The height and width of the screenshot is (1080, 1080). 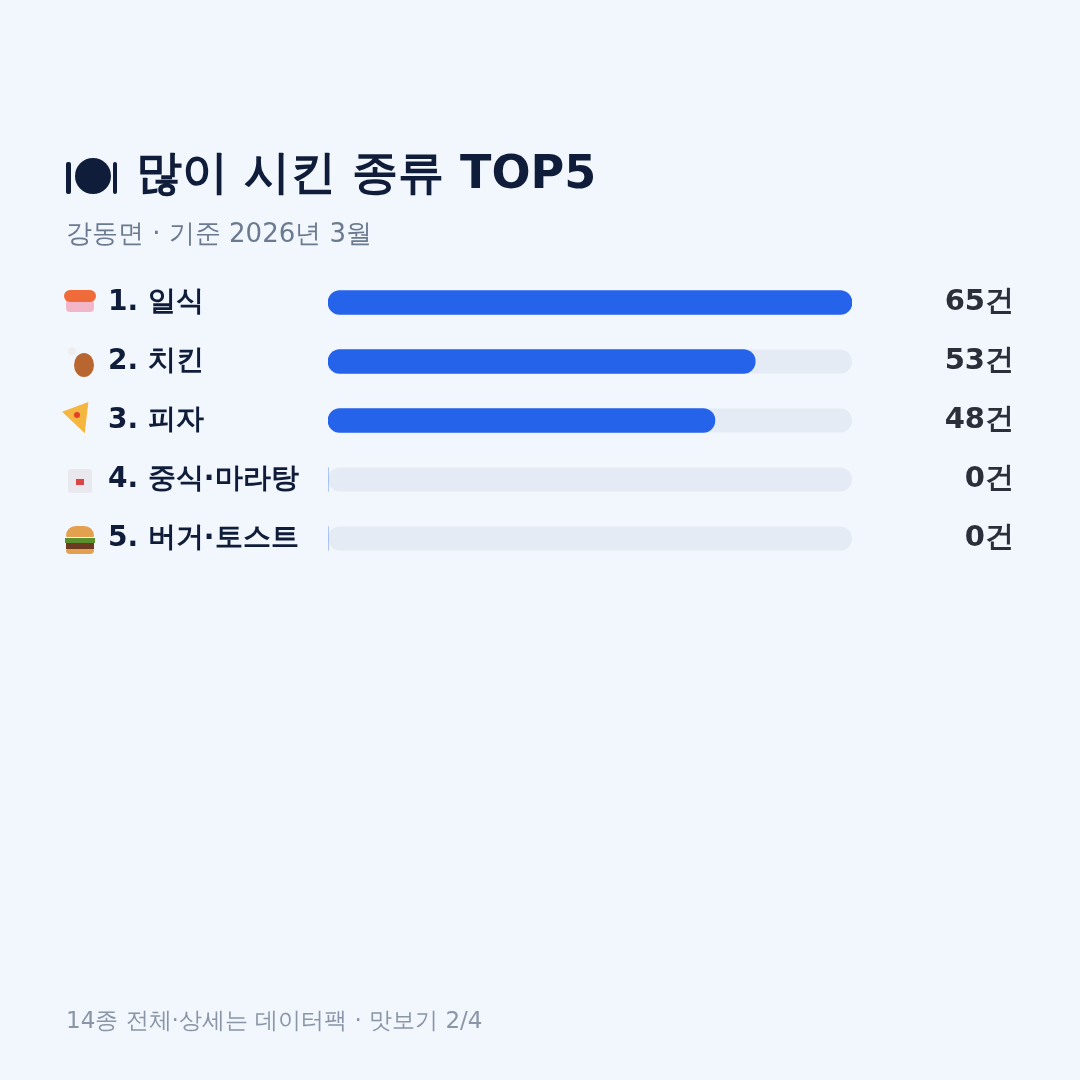 I want to click on y-tick-label: 4. 중식·마라탕, so click(x=203, y=477).